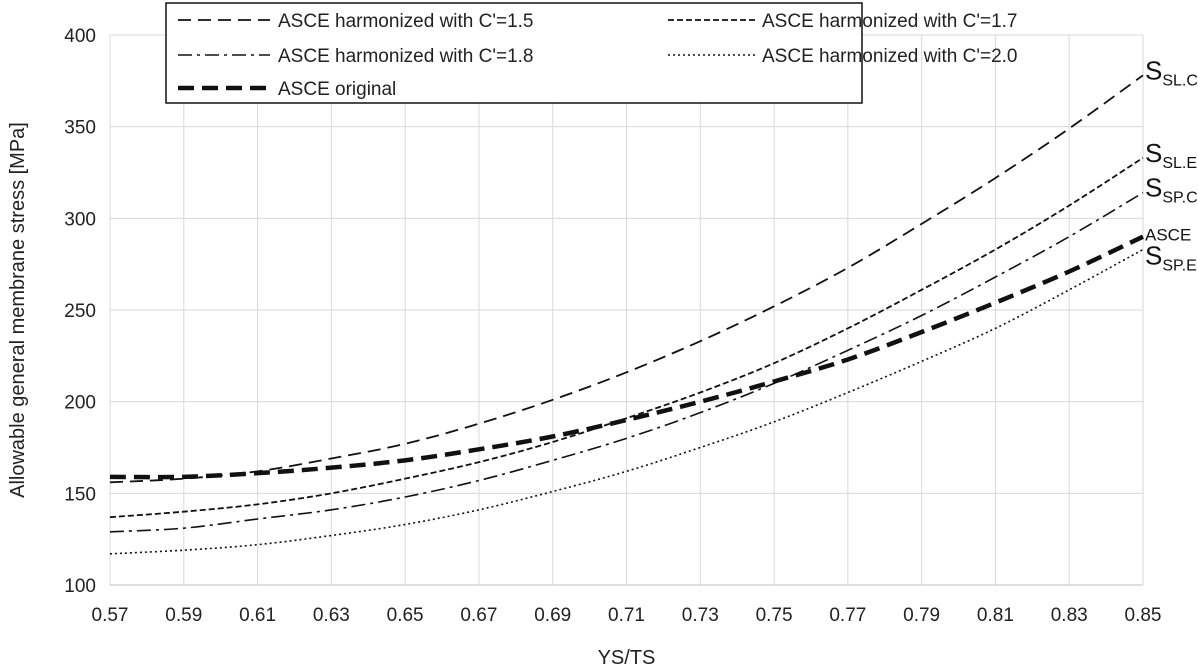 Image resolution: width=1198 pixels, height=670 pixels. Describe the element at coordinates (1069, 615) in the screenshot. I see `x-tick-label: 0.83` at that location.